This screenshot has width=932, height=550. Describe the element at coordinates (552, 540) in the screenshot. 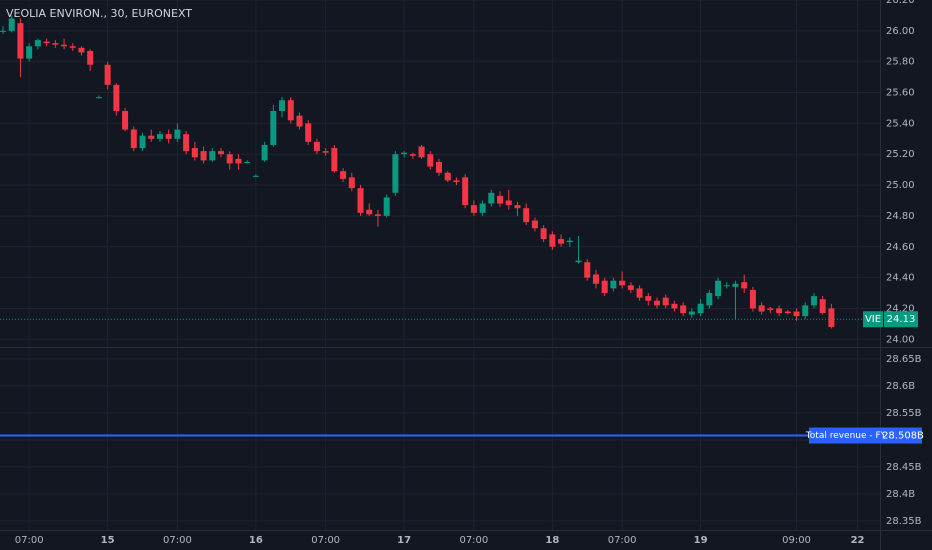

I see `x-tick-label: 18` at that location.